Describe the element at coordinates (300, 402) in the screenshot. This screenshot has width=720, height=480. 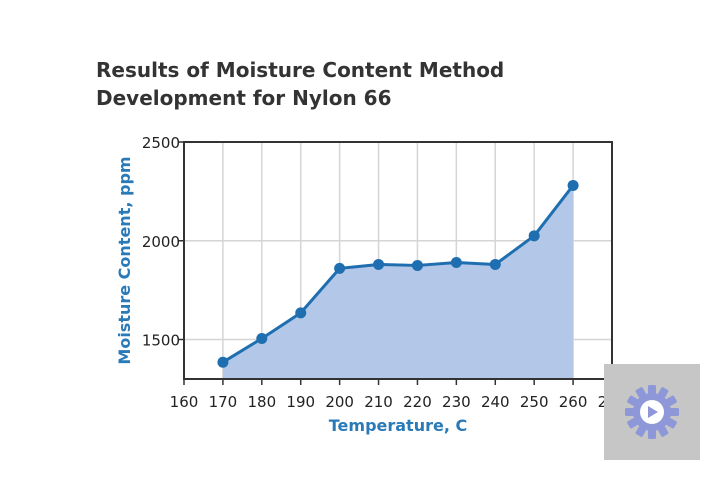
I see `x-tick-label: 190` at that location.